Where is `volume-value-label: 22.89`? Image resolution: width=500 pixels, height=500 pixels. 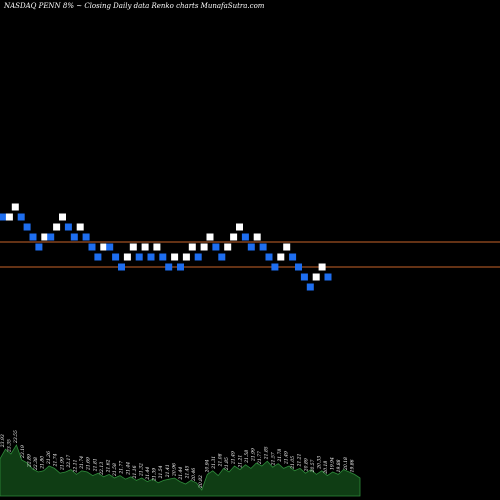
volume-value-label: 22.89 is located at coordinates (29, 461).